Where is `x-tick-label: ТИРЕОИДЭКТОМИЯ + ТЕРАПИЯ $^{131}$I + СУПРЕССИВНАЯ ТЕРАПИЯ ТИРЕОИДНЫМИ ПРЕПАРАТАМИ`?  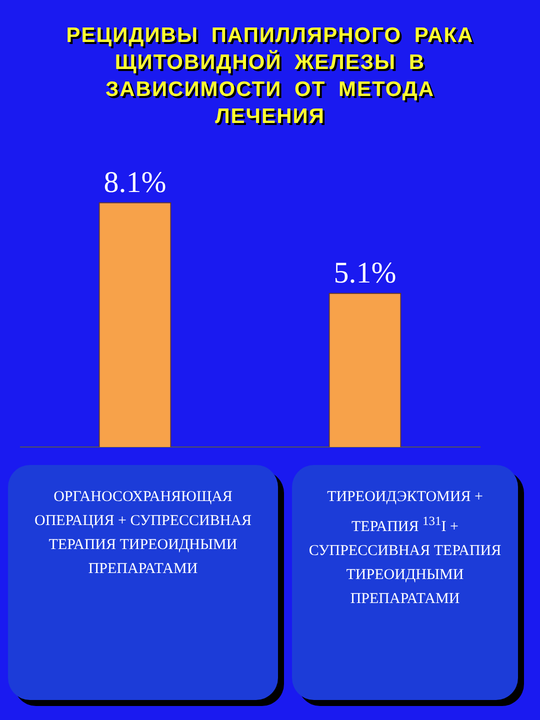 x-tick-label: ТИРЕОИДЭКТОМИЯ + ТЕРАПИЯ $^{131}$I + СУПРЕССИВНАЯ ТЕРАПИЯ ТИРЕОИДНЫМИ ПРЕПАРАТАМИ is located at coordinates (405, 582).